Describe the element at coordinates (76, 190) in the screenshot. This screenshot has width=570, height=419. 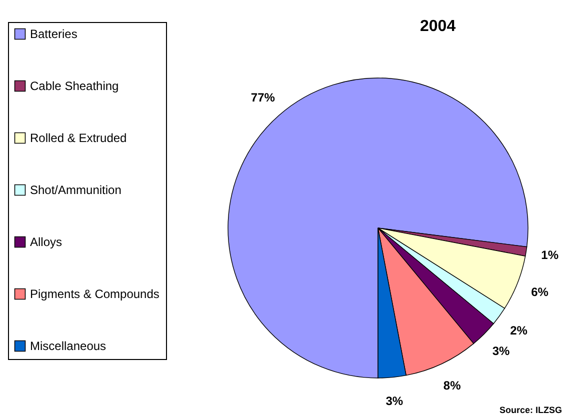
I see `legend-label: Shot/Ammunition` at that location.